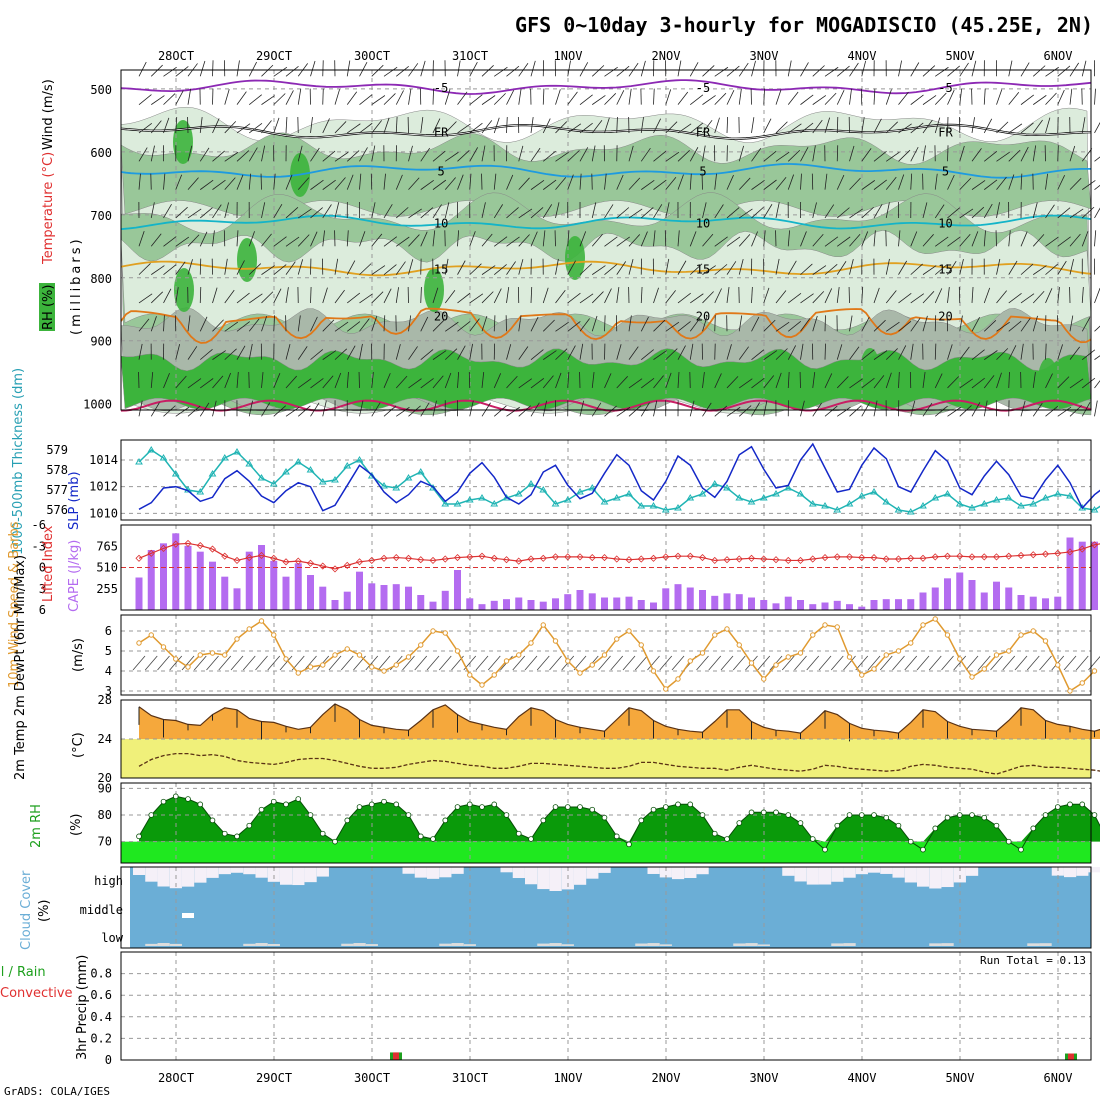  I want to click on rh-blob, so click(575, 258).